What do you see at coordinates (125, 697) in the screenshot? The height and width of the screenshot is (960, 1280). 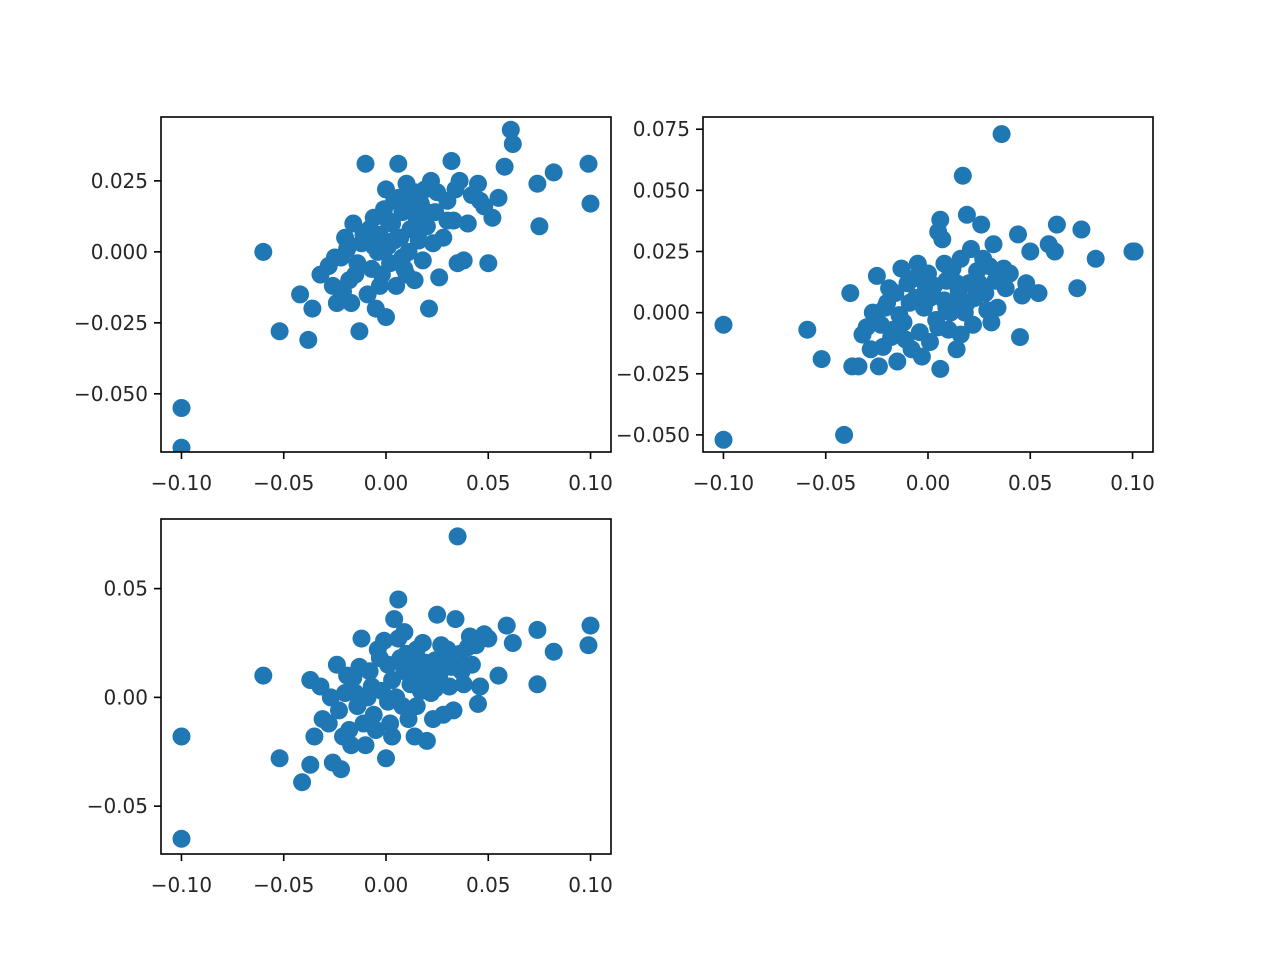 I see `y-tick-label: 0.00` at bounding box center [125, 697].